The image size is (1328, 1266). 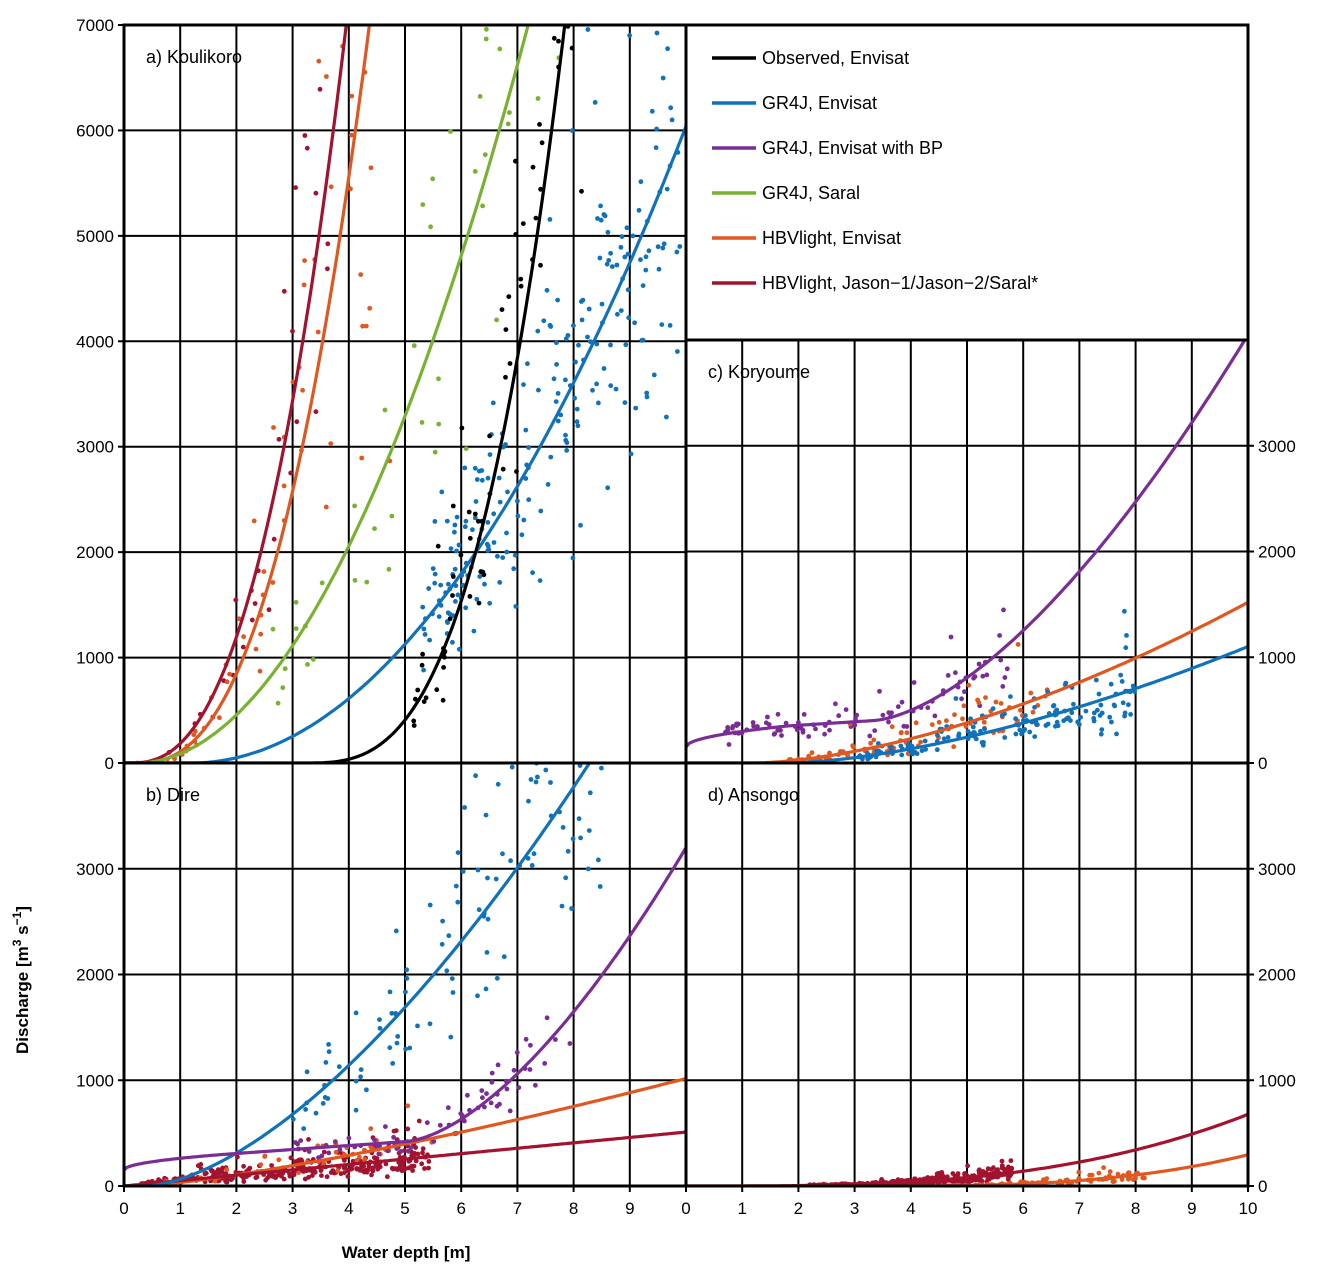 I want to click on panel-title-c: c) Koryoume, so click(x=759, y=372).